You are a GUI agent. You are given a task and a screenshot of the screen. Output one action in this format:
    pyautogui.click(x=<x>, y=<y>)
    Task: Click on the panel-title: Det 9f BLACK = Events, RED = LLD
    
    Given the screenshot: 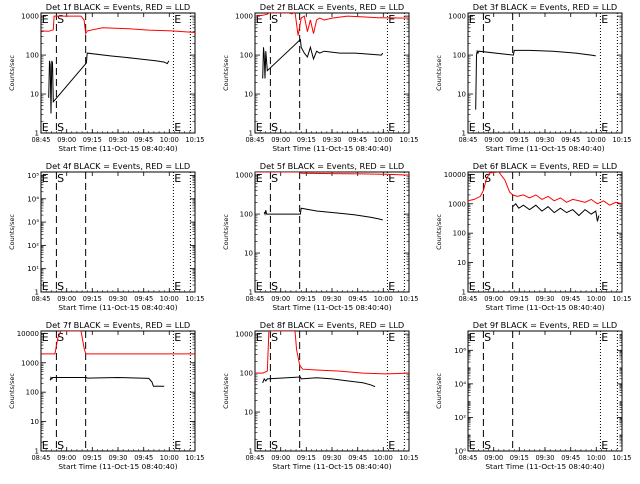 What is the action you would take?
    pyautogui.click(x=545, y=325)
    